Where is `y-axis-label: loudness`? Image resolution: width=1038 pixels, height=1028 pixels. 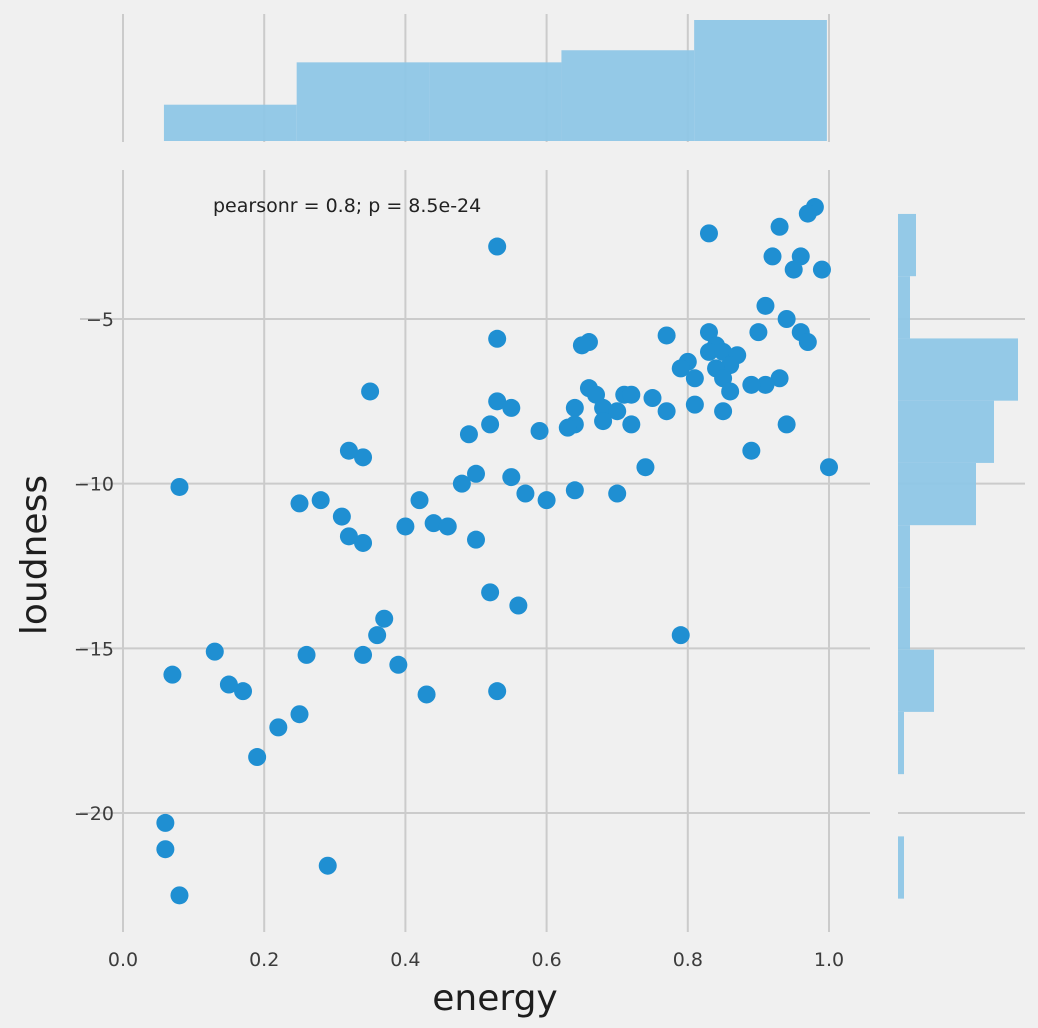
y-axis-label: loudness is located at coordinates (34, 555).